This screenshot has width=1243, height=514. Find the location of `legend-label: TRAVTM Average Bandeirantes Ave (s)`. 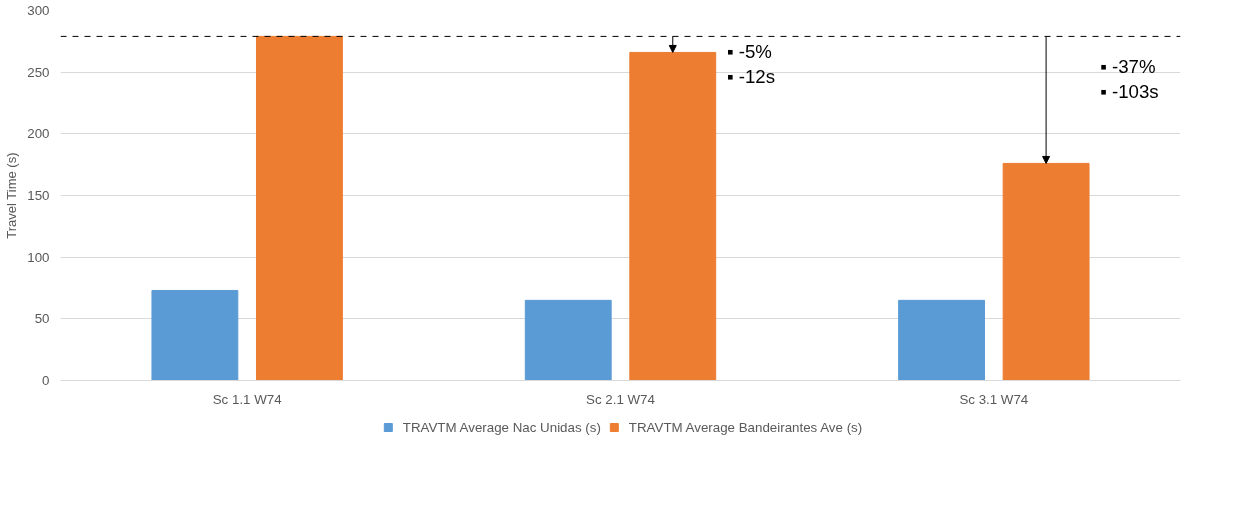

legend-label: TRAVTM Average Bandeirantes Ave (s) is located at coordinates (745, 427).